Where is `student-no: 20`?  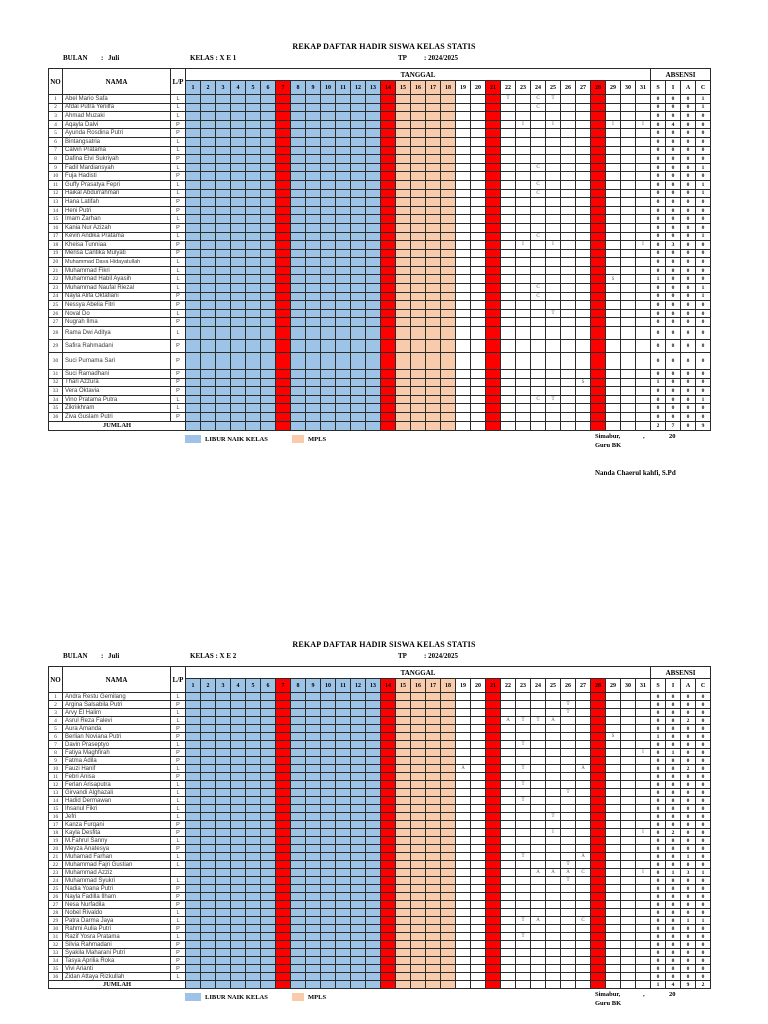 student-no: 20 is located at coordinates (55, 848).